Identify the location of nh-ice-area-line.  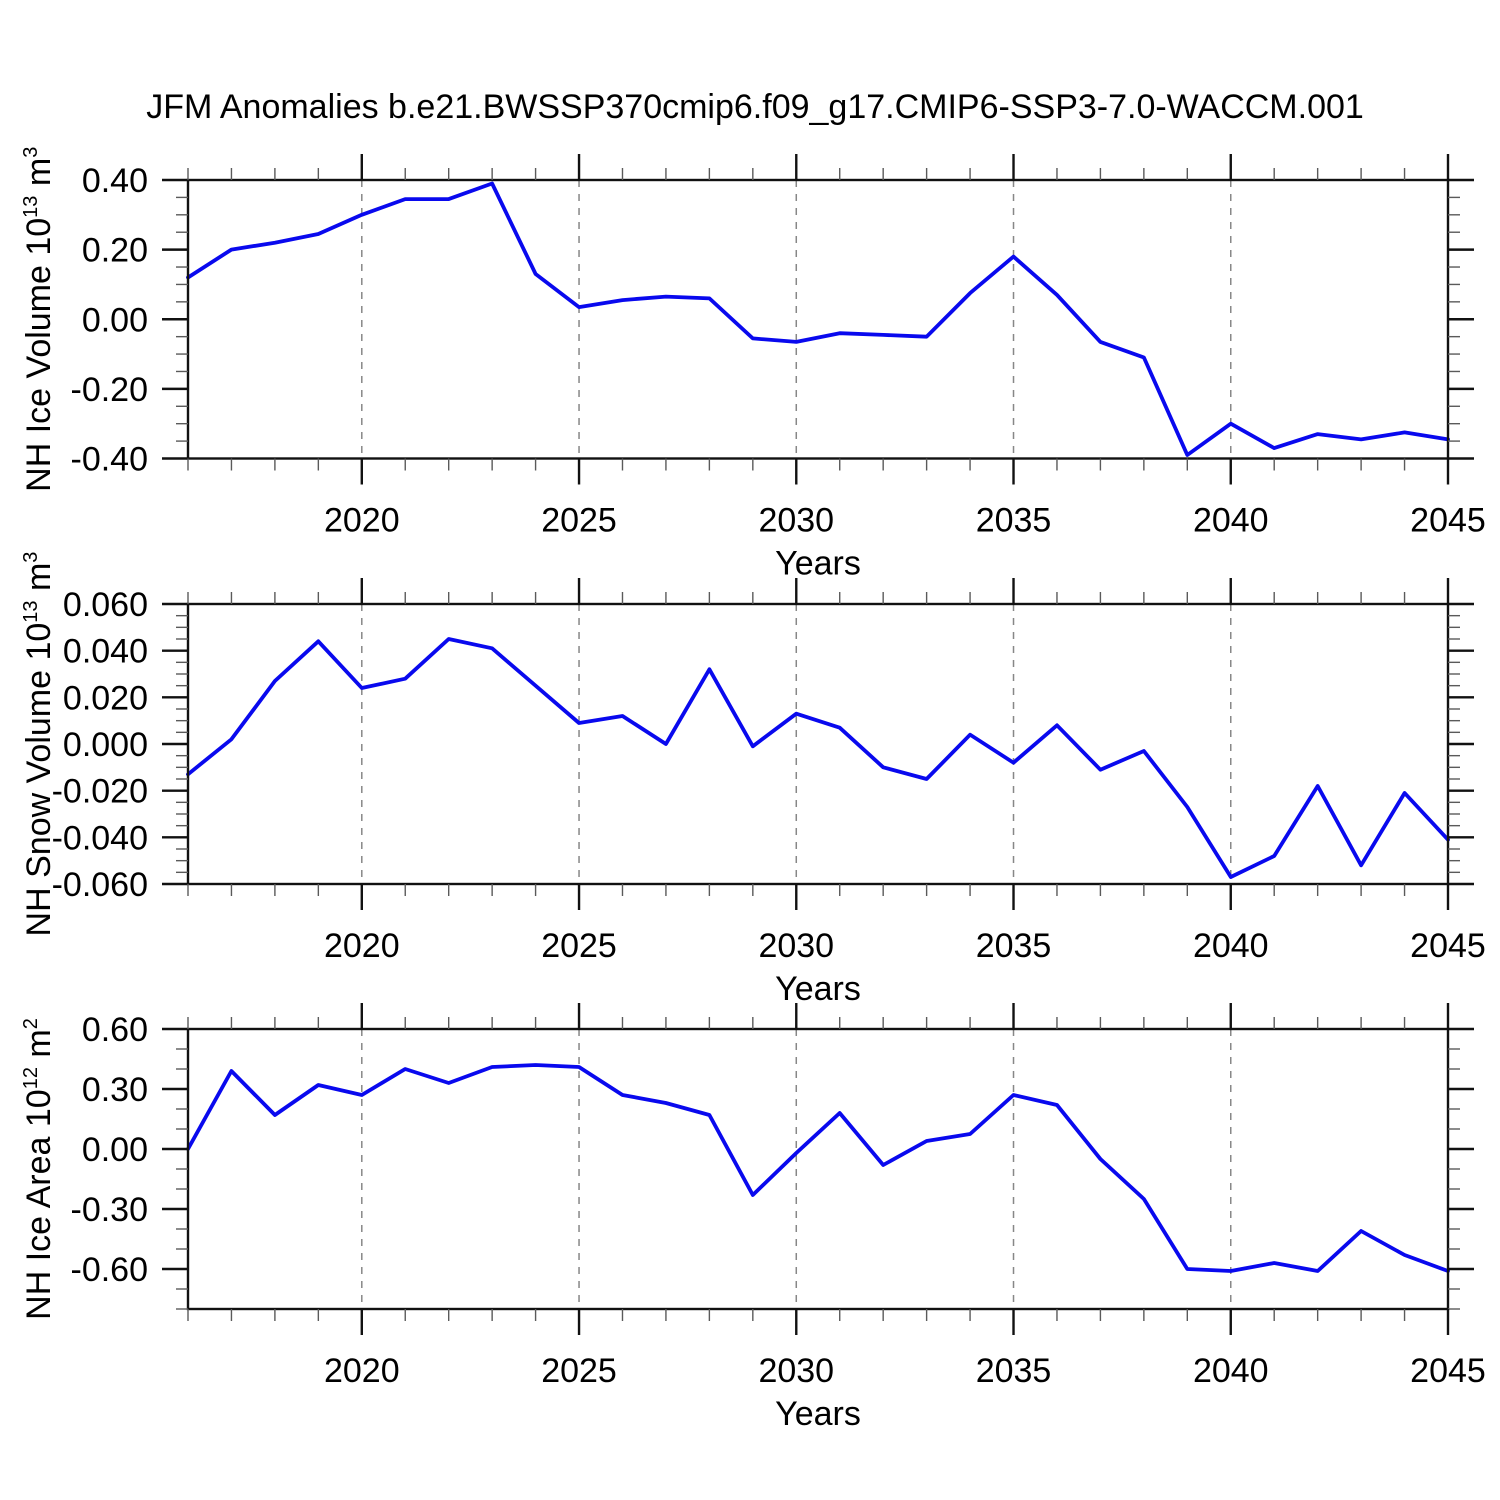
(818, 1168).